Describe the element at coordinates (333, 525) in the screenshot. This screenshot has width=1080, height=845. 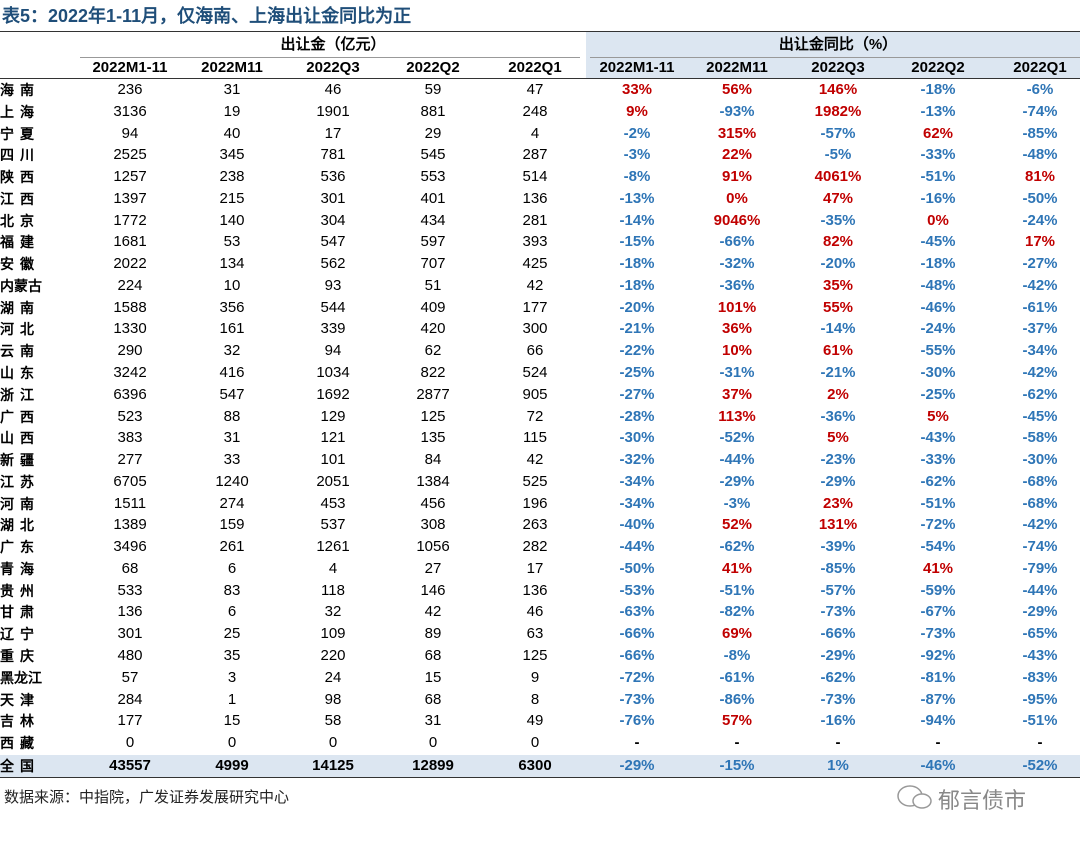
I see `value-cell: 537` at that location.